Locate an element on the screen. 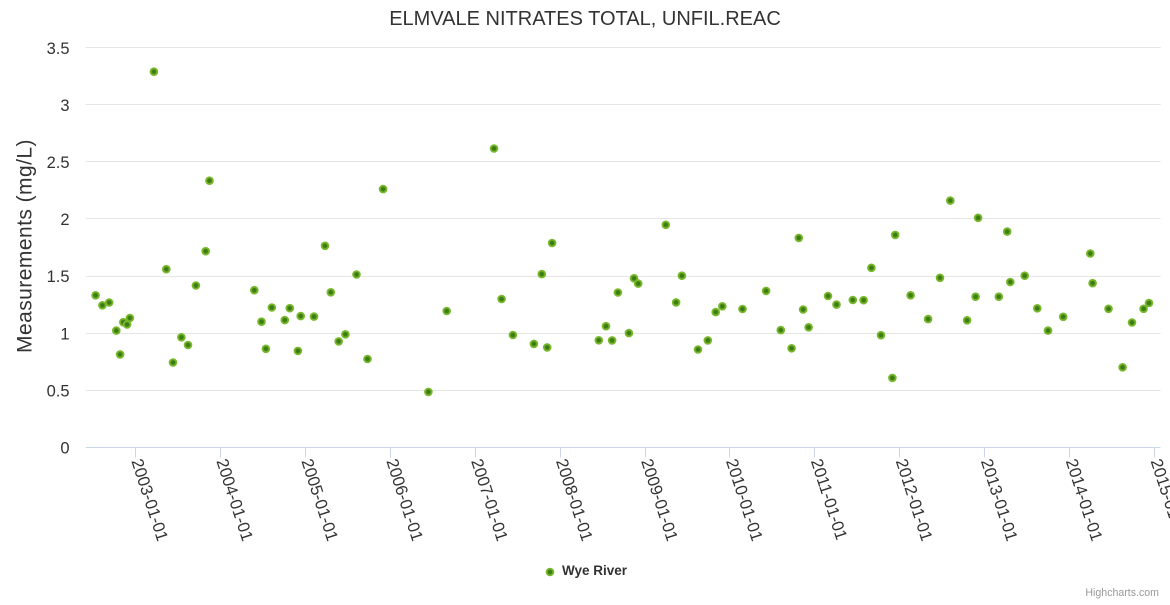  svg-text: Wye River is located at coordinates (595, 570).